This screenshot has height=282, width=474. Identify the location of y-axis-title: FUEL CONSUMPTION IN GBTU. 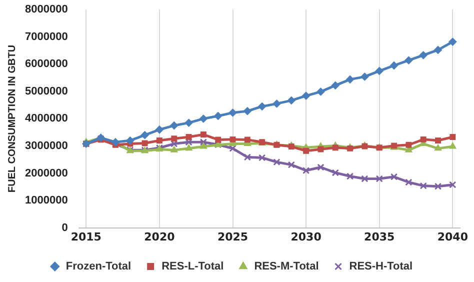
(12, 118).